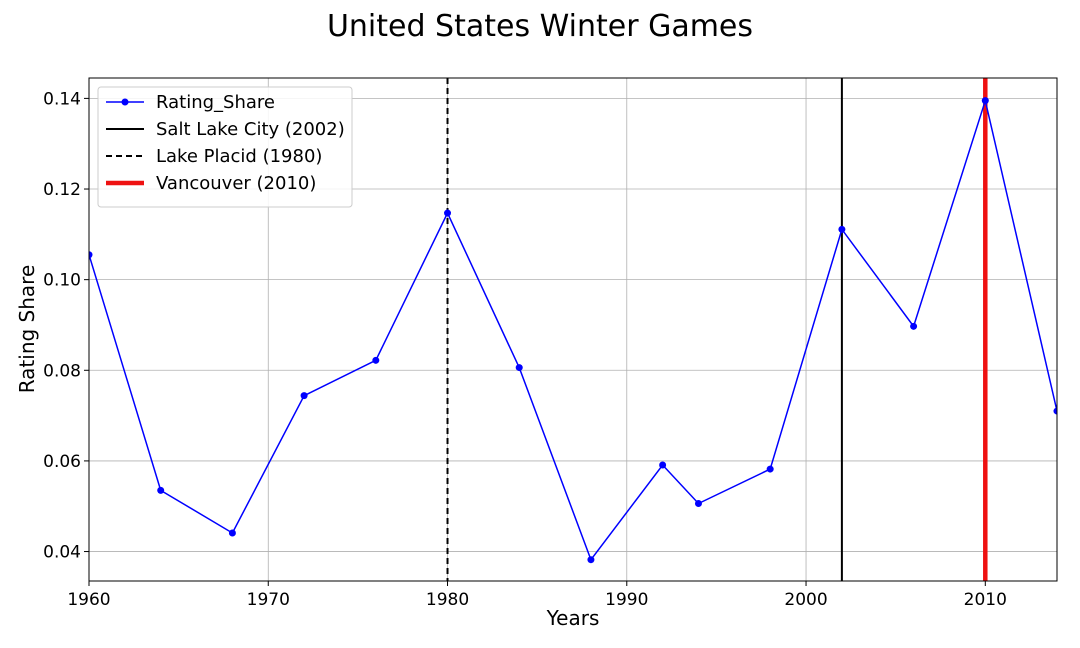 The image size is (1080, 648). I want to click on x-tick-label-4: 2000, so click(805, 600).